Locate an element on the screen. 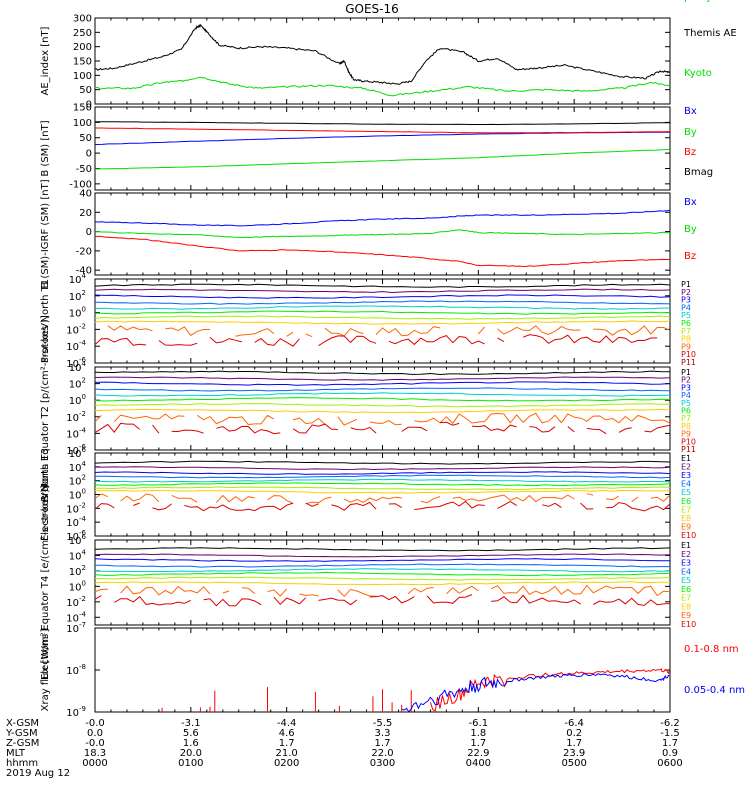 The image size is (750, 800). series-line-bmag is located at coordinates (382, 123).